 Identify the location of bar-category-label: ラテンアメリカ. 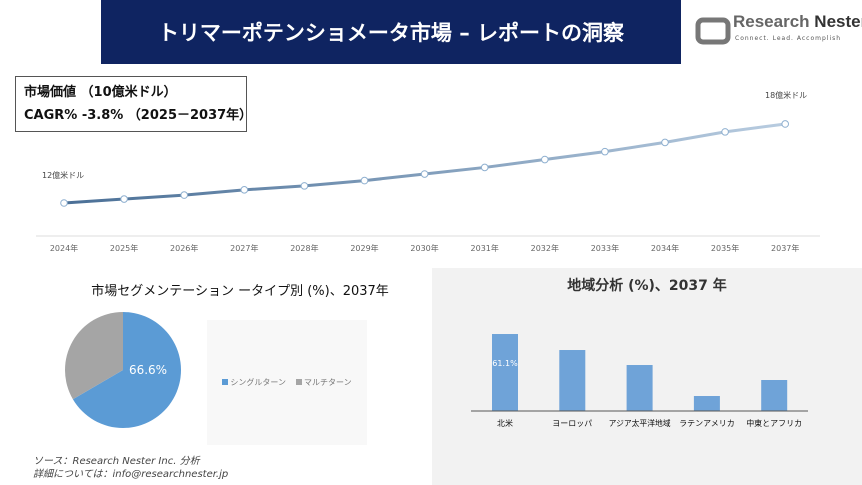
(707, 423).